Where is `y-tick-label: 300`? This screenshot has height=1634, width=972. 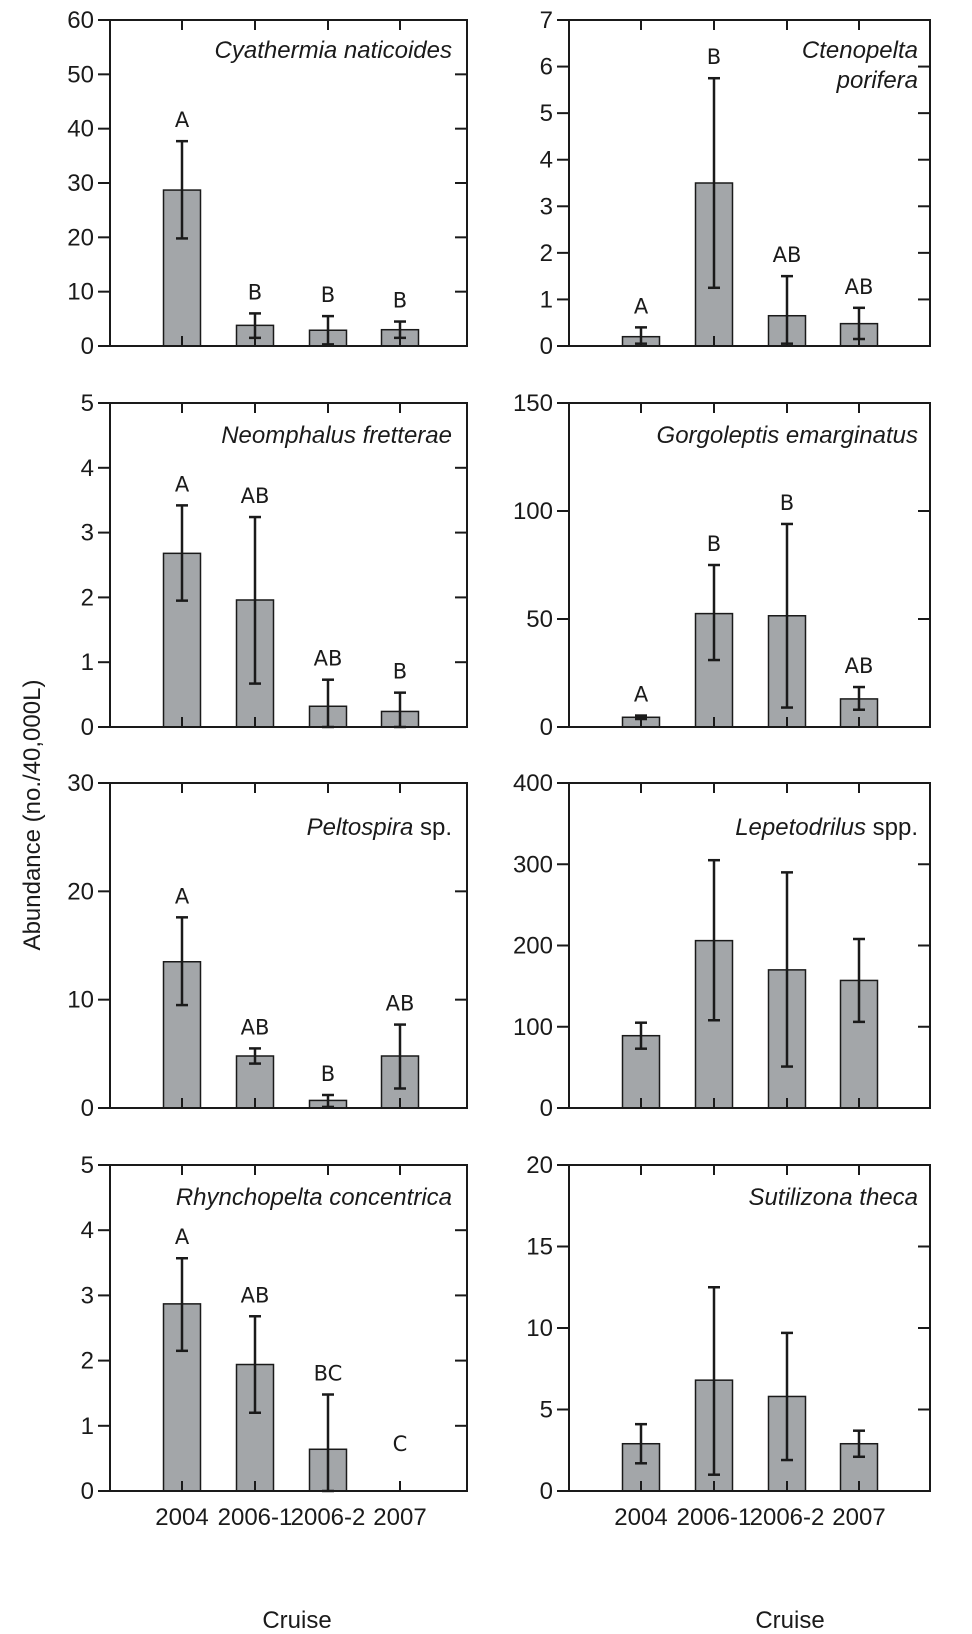
y-tick-label: 300 is located at coordinates (533, 864).